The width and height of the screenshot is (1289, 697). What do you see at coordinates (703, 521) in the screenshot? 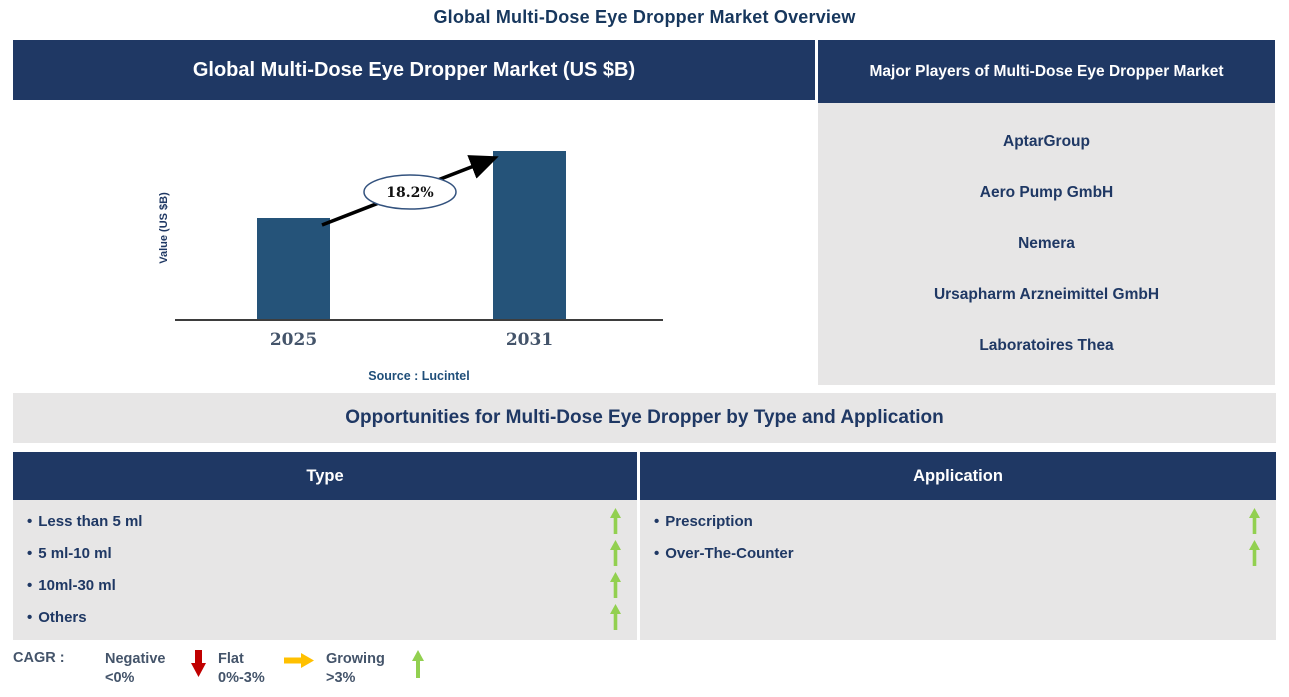
I see `application-item-label: • Prescription` at bounding box center [703, 521].